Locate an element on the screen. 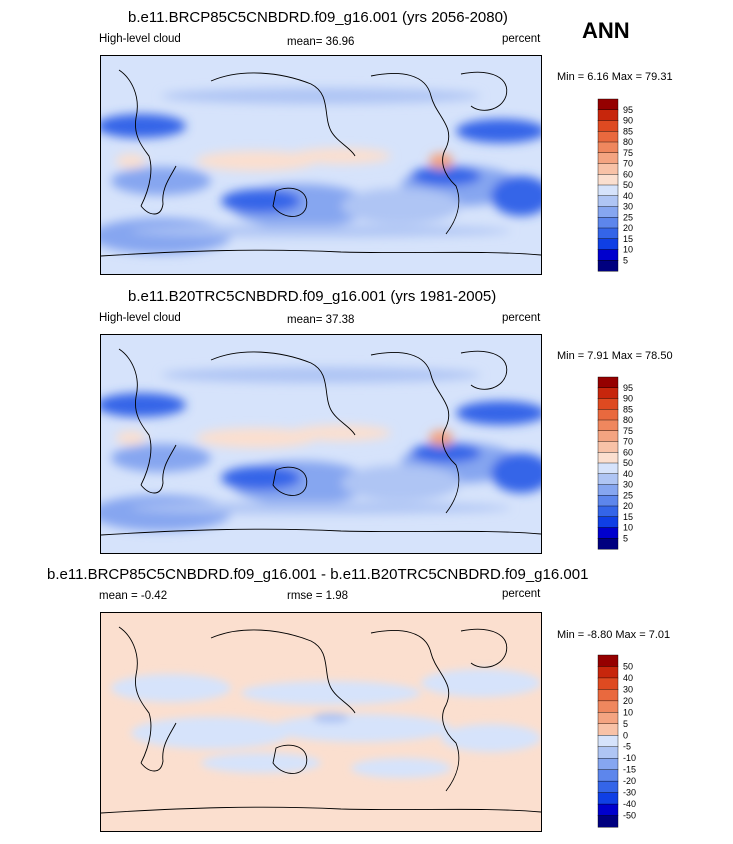  panel-2-coastlines is located at coordinates (321, 442).